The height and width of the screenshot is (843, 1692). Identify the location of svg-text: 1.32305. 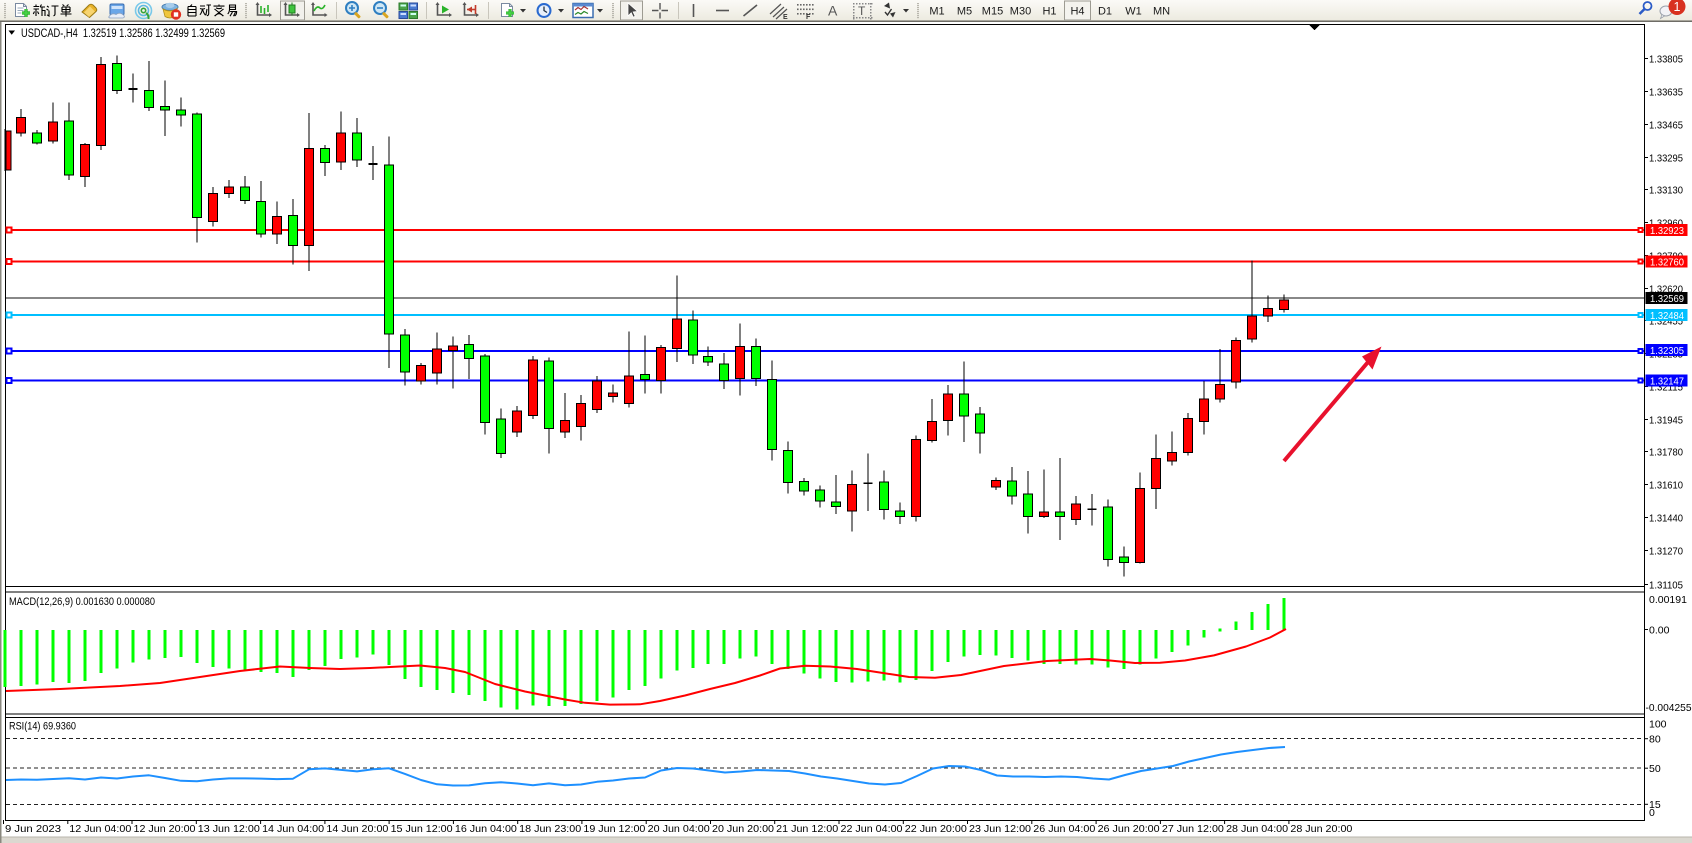
(1667, 351).